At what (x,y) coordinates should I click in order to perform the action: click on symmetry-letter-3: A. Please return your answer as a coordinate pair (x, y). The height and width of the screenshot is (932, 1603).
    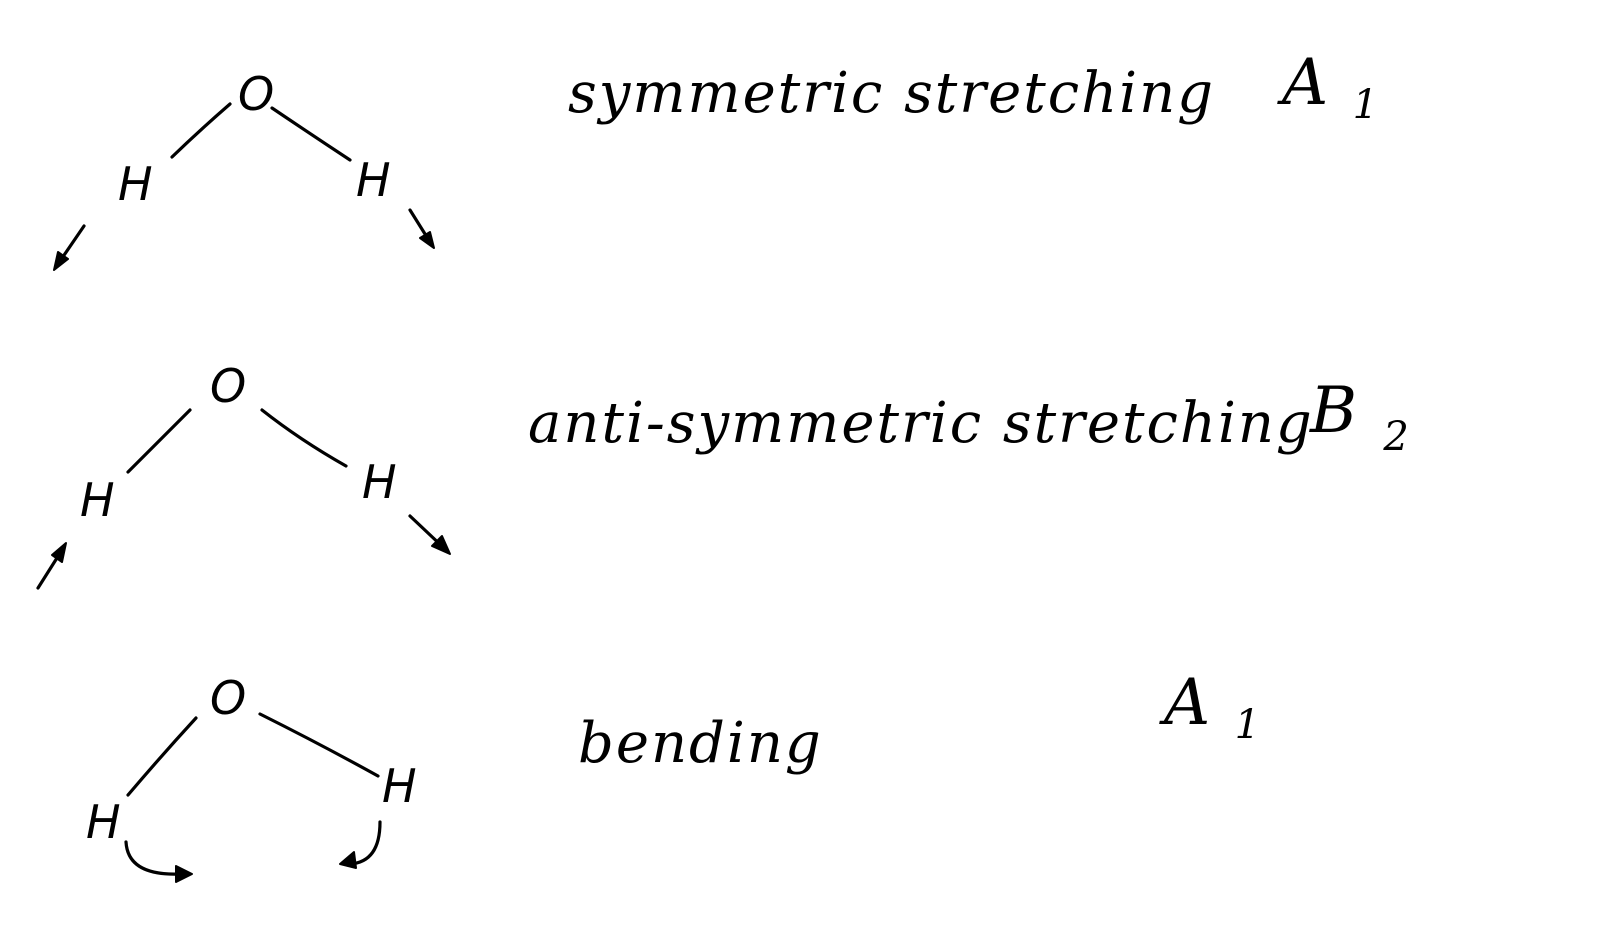
    Looking at the image, I should click on (1184, 703).